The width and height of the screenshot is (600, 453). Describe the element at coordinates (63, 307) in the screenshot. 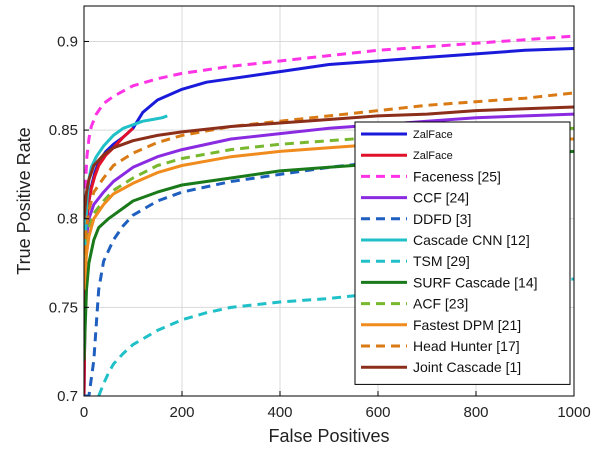

I see `y-tick-label: 0.75` at that location.